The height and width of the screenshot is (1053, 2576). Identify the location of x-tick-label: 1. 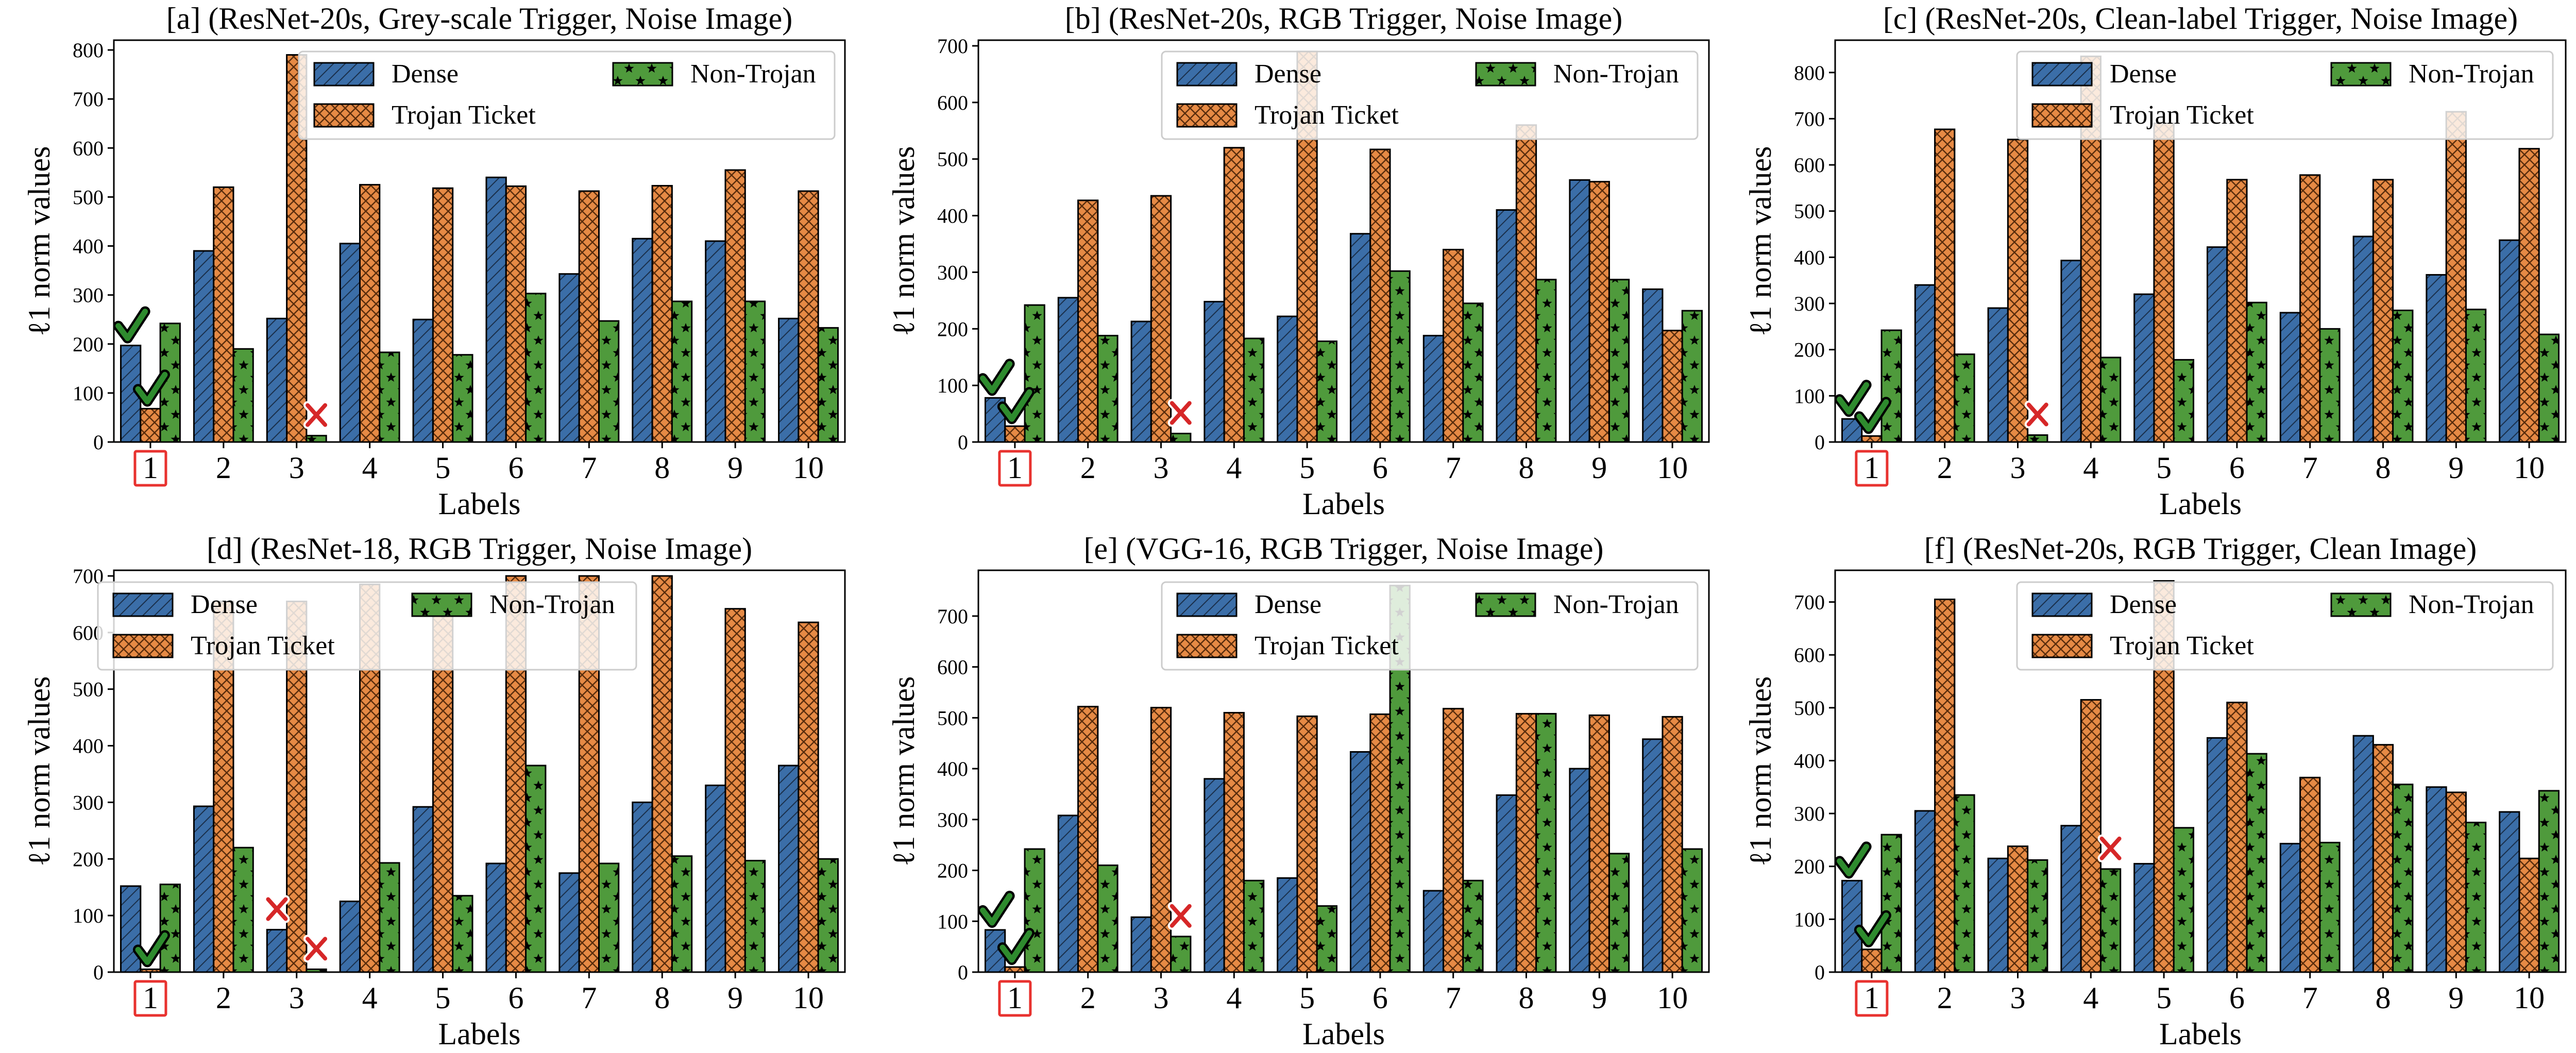
(1871, 998).